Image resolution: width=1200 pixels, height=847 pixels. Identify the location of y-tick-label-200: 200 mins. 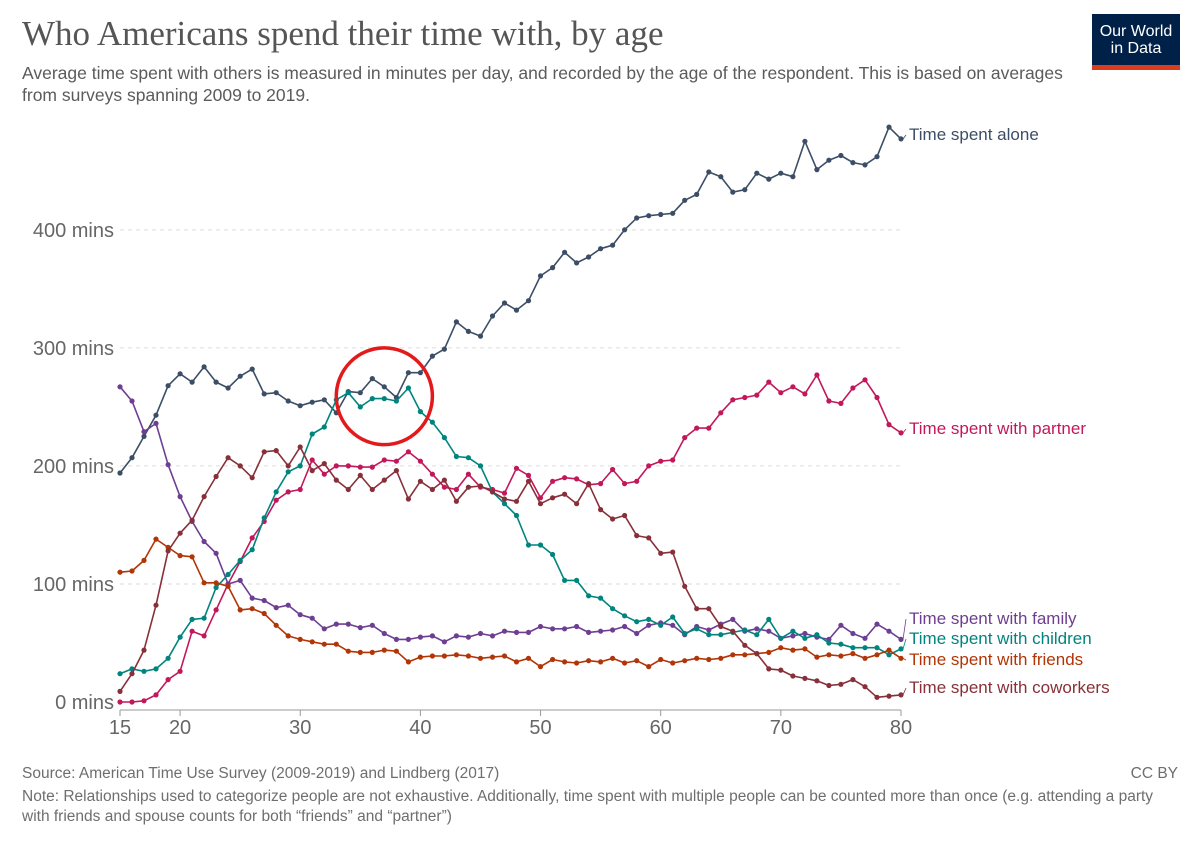
(73, 467).